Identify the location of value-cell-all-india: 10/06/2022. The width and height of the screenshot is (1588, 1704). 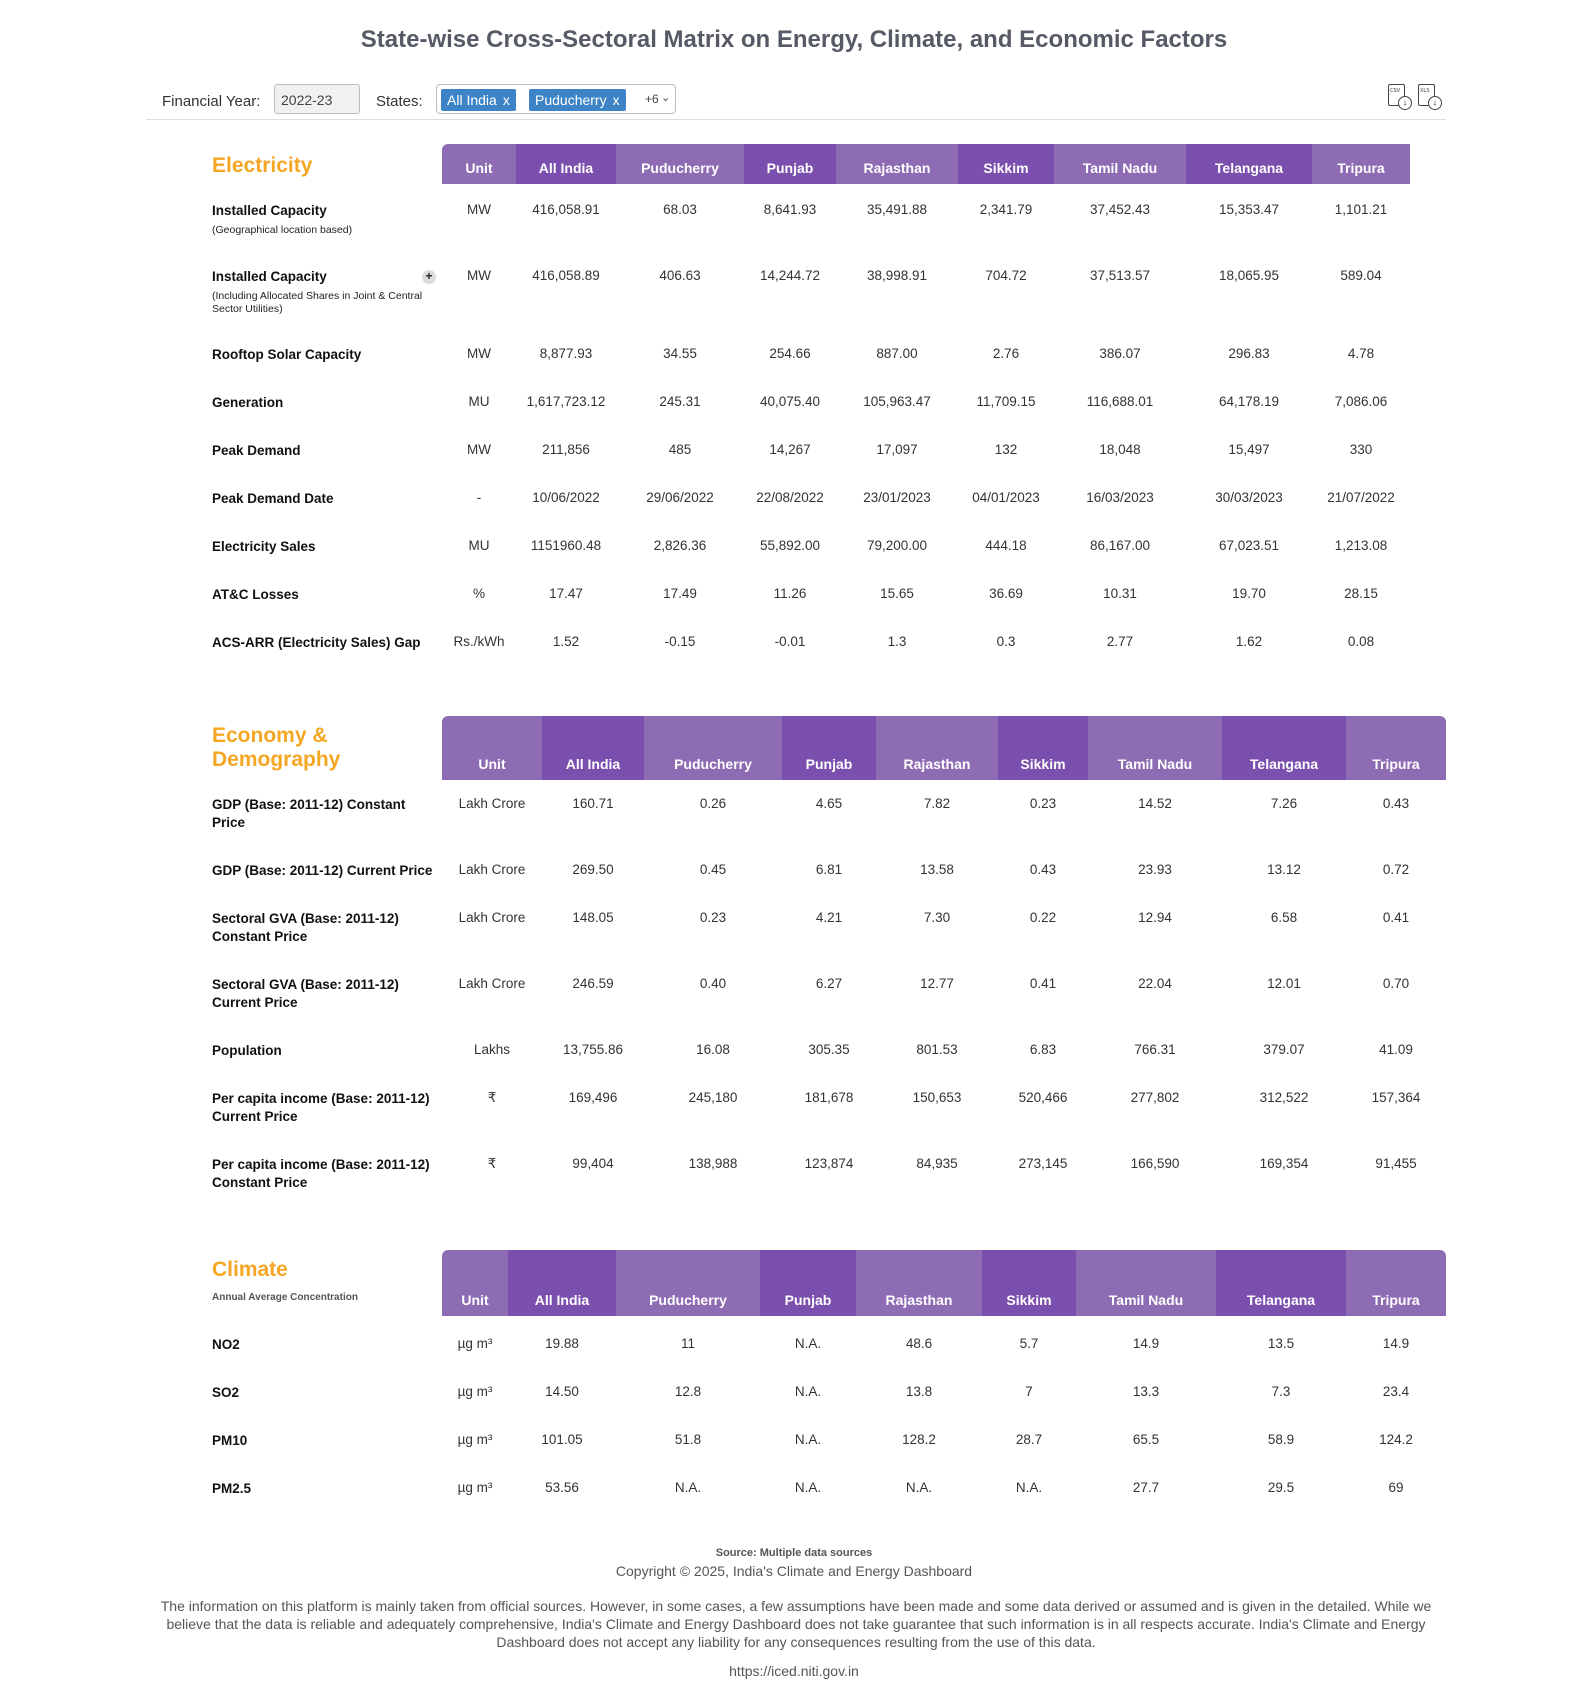
(566, 497).